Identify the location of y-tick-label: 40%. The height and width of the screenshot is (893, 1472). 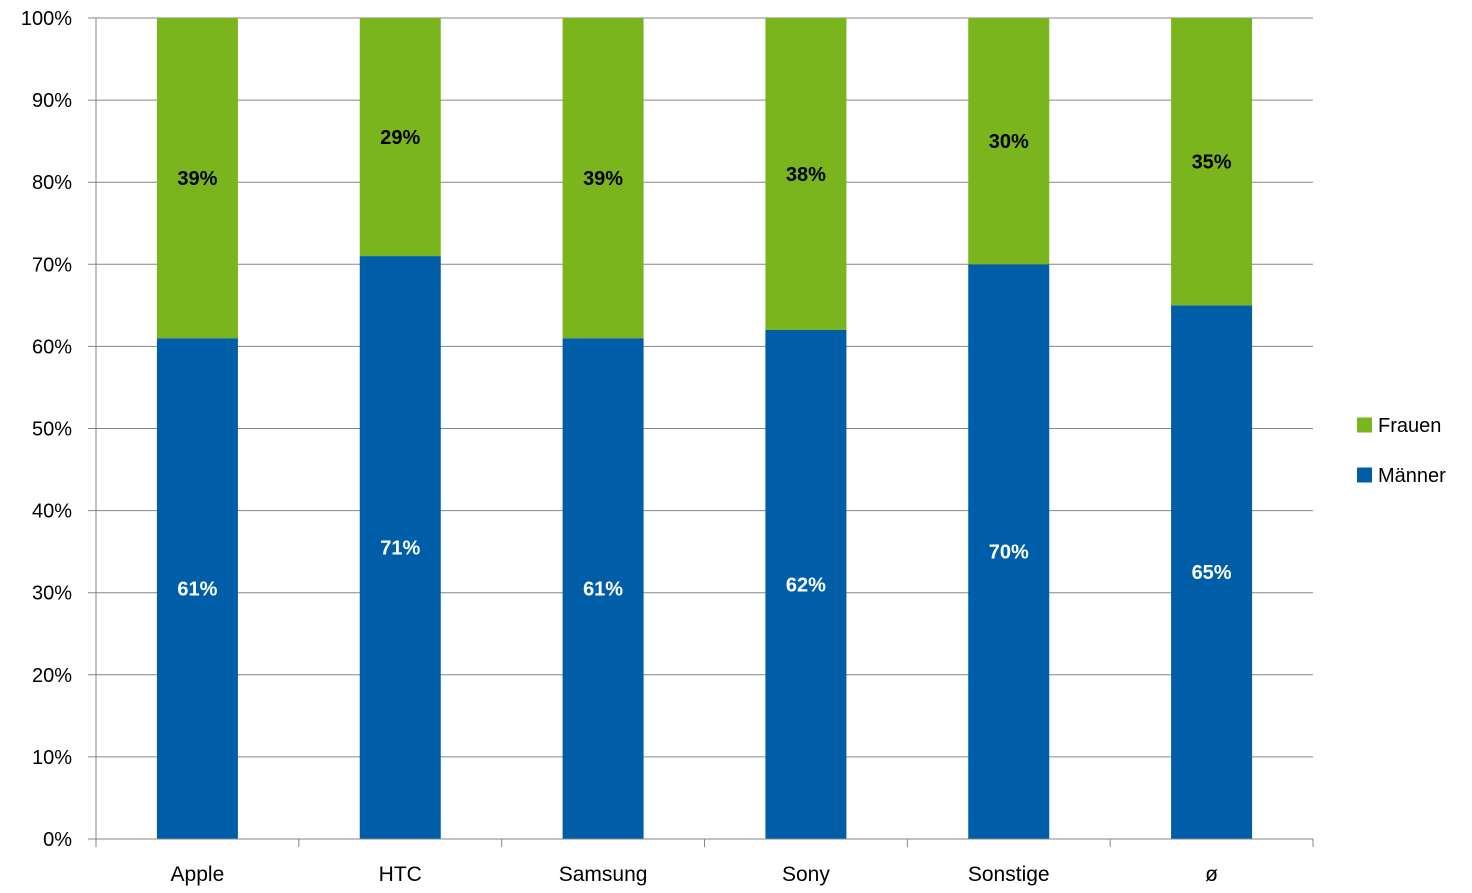
(52, 512).